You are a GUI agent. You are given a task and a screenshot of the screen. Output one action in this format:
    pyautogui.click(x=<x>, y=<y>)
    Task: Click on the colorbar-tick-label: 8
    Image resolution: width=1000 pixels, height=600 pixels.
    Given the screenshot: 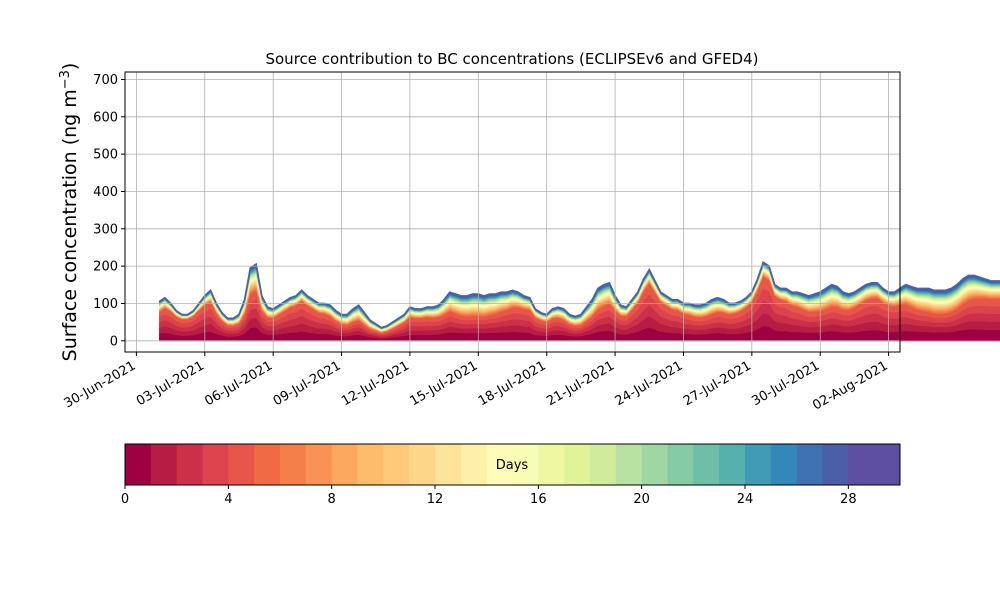 What is the action you would take?
    pyautogui.click(x=332, y=499)
    